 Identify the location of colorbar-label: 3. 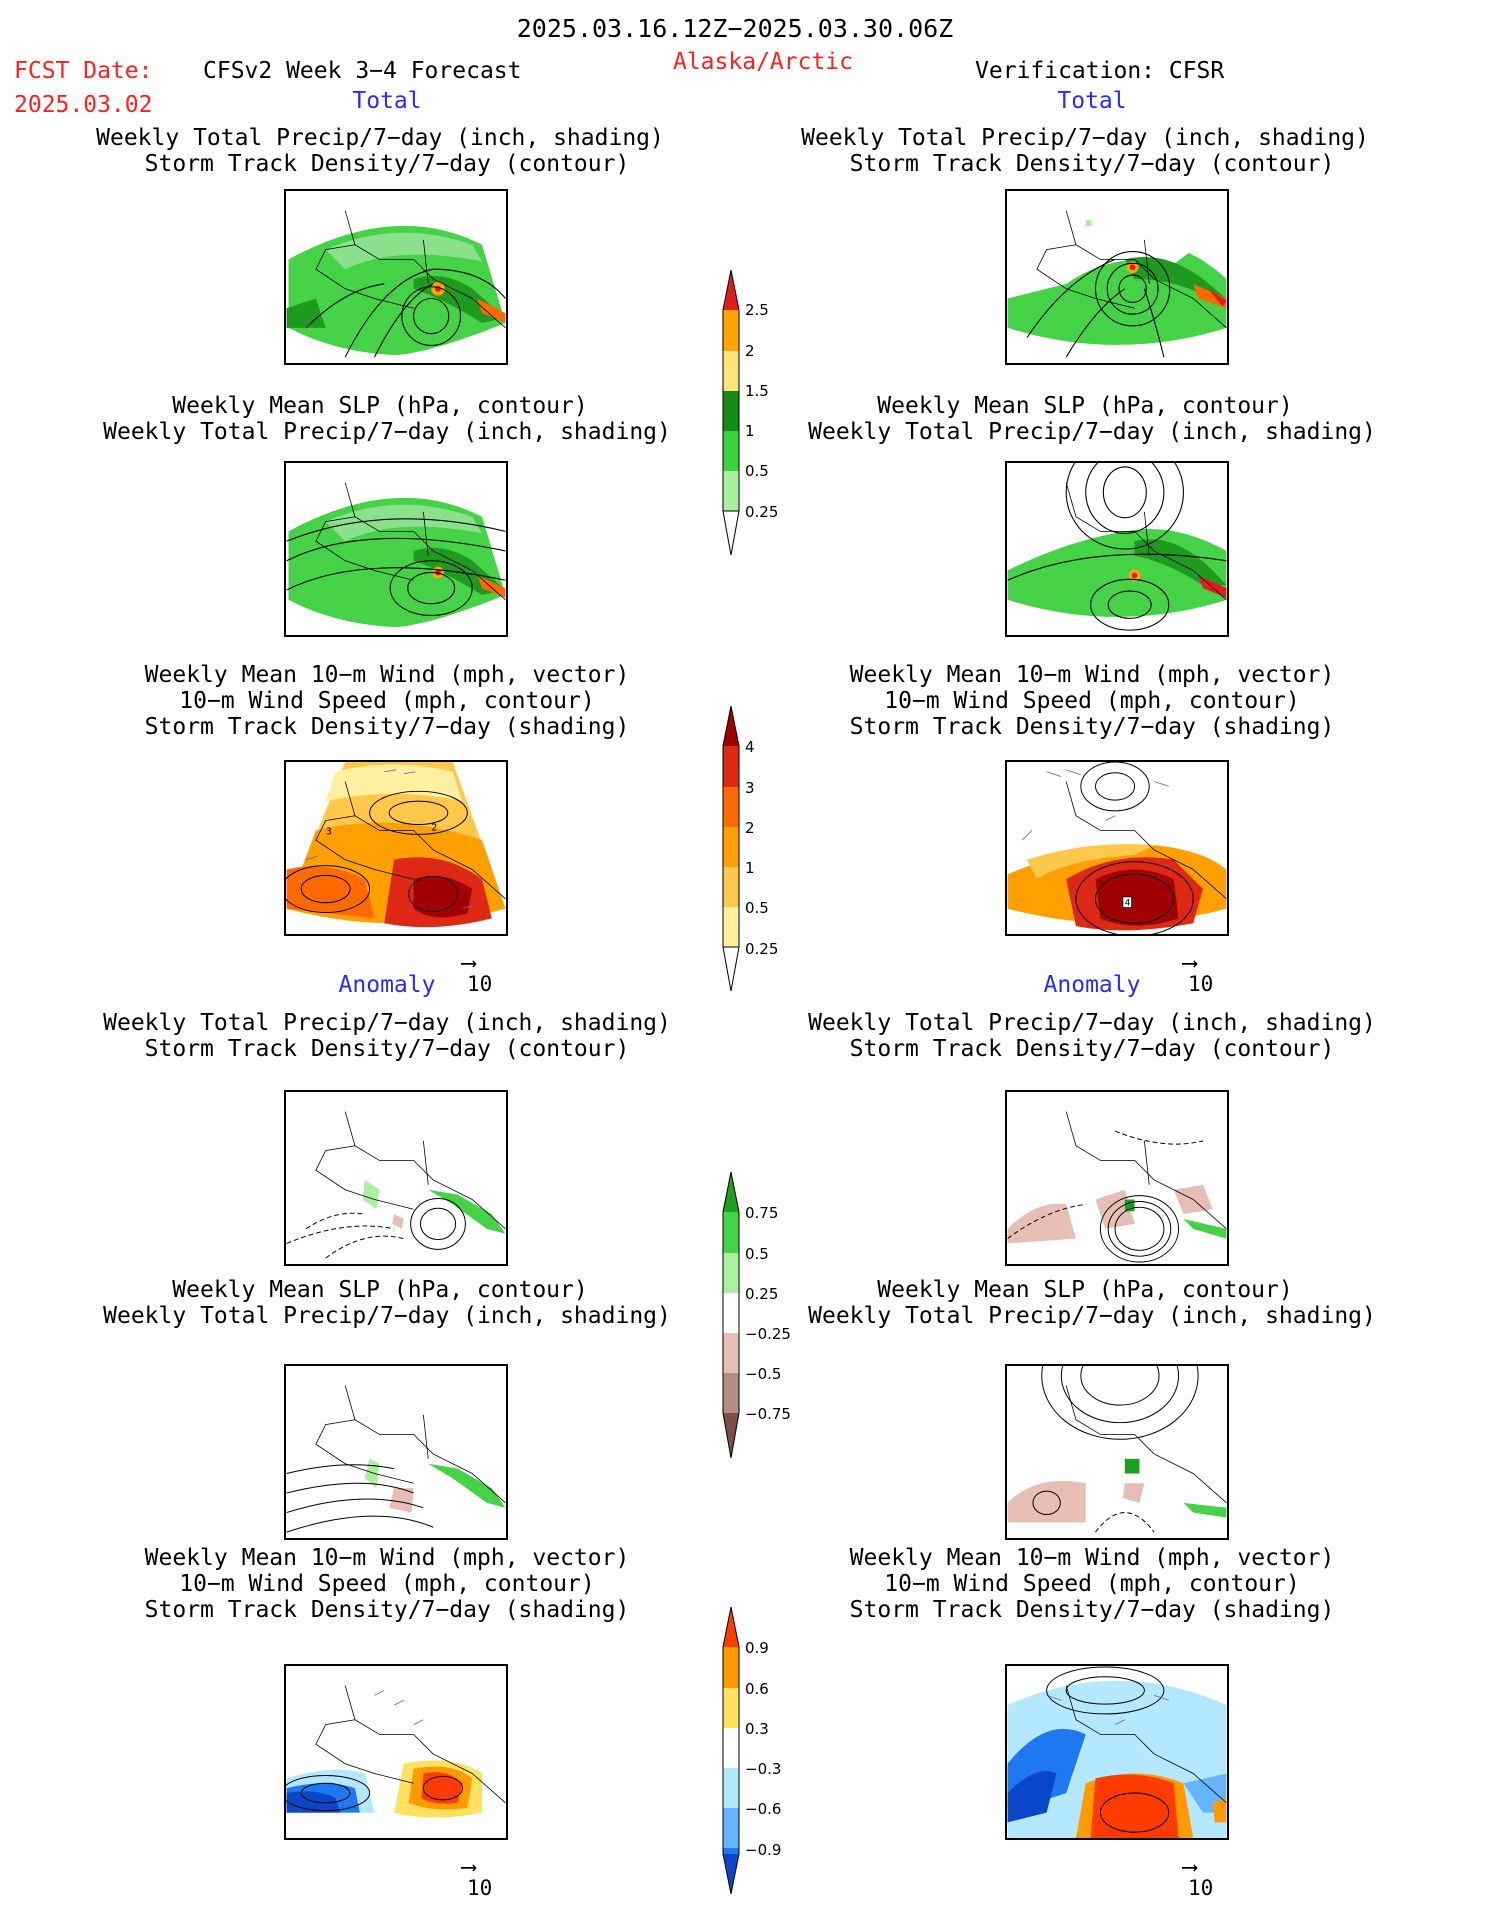
(750, 788).